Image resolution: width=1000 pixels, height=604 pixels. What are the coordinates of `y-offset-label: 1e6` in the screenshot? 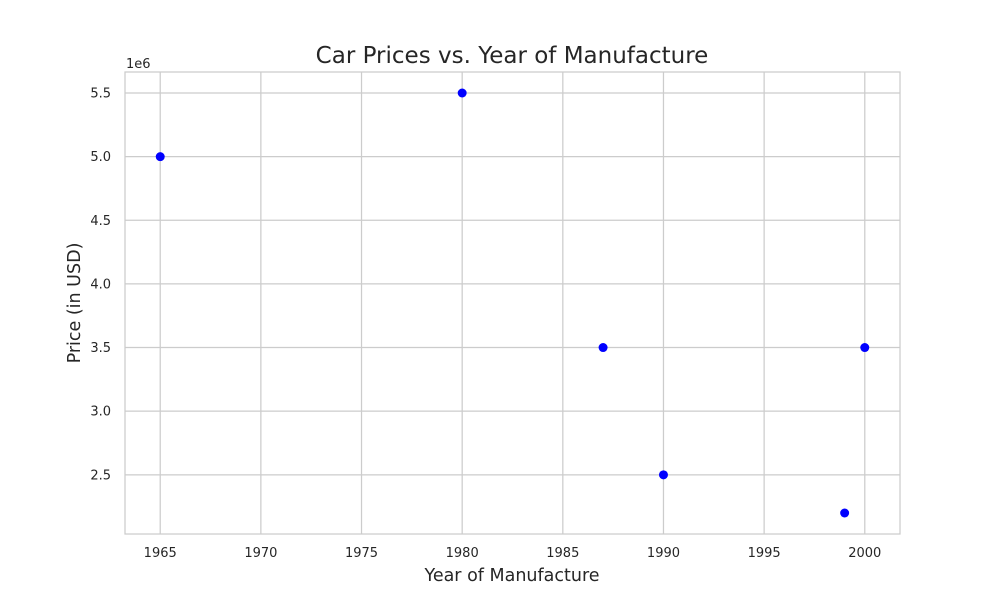 It's located at (138, 64).